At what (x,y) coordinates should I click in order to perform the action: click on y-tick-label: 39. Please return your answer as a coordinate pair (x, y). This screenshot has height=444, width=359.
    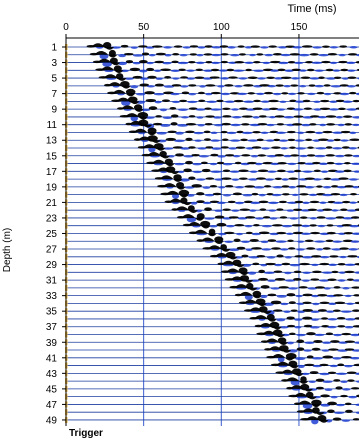
    Looking at the image, I should click on (52, 343).